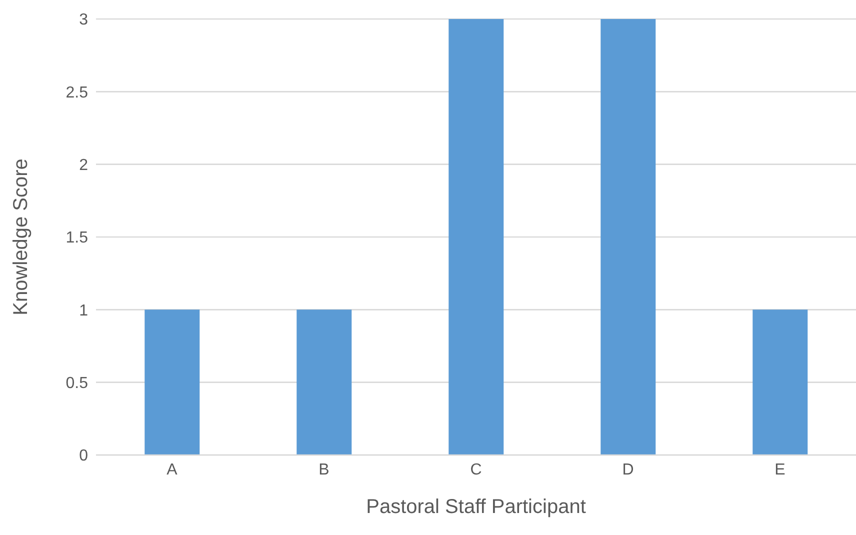  What do you see at coordinates (83, 311) in the screenshot?
I see `y-tick-label: 1` at bounding box center [83, 311].